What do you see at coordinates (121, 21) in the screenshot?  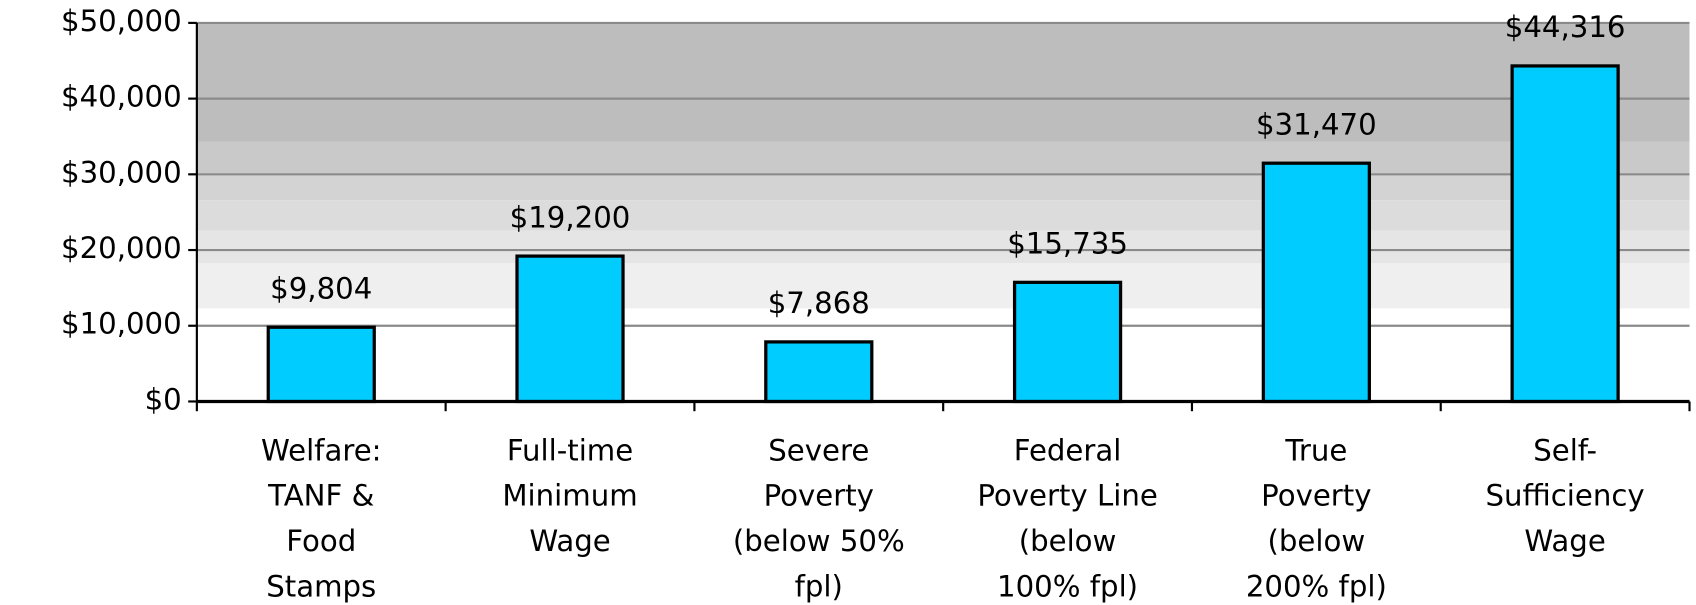 I see `y-tick-label: $50,000` at bounding box center [121, 21].